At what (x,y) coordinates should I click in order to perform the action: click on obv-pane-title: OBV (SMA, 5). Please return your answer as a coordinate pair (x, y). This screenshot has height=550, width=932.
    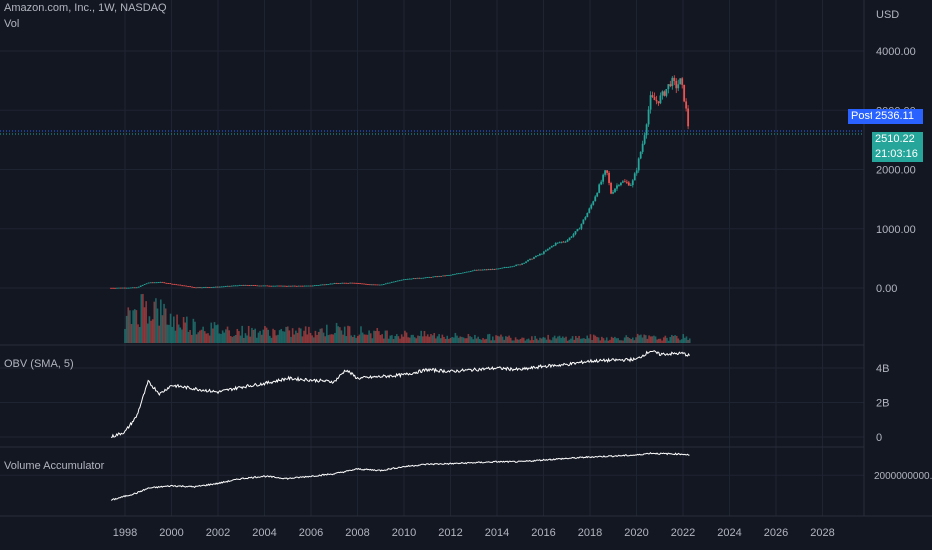
    Looking at the image, I should click on (39, 364).